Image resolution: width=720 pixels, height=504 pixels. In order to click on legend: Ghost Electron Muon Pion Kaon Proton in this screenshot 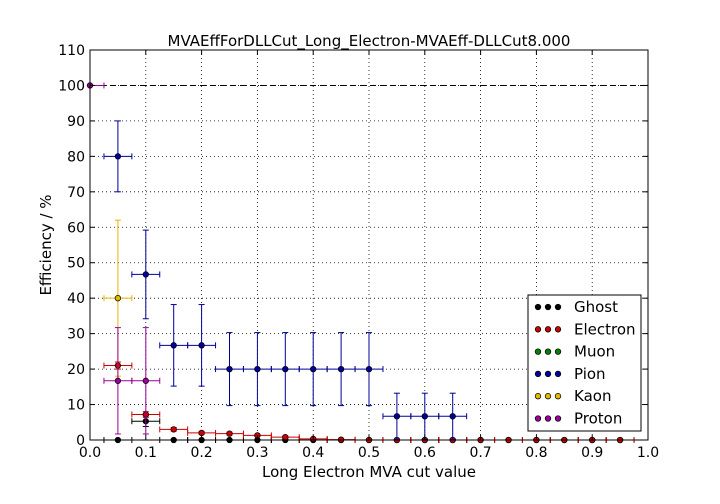, I will do `click(584, 363)`.